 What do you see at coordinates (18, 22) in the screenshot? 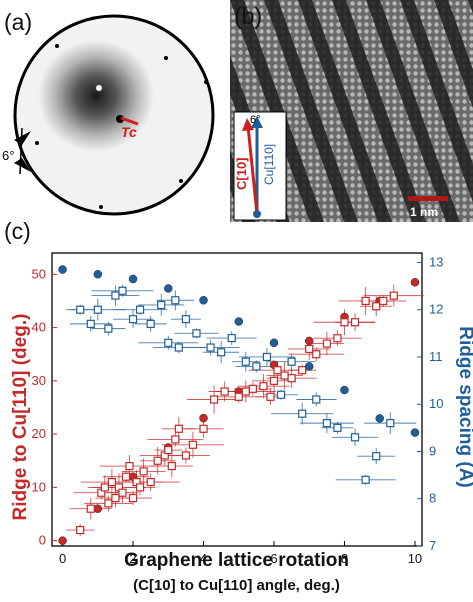
I see `panel-a-label: (a)` at bounding box center [18, 22].